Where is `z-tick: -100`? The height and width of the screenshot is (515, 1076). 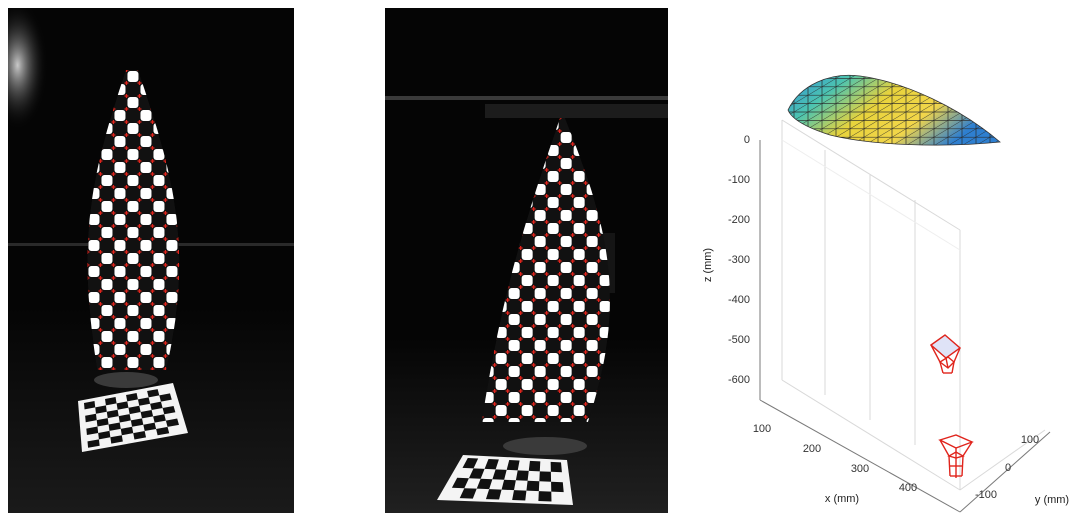
z-tick: -100 is located at coordinates (739, 180).